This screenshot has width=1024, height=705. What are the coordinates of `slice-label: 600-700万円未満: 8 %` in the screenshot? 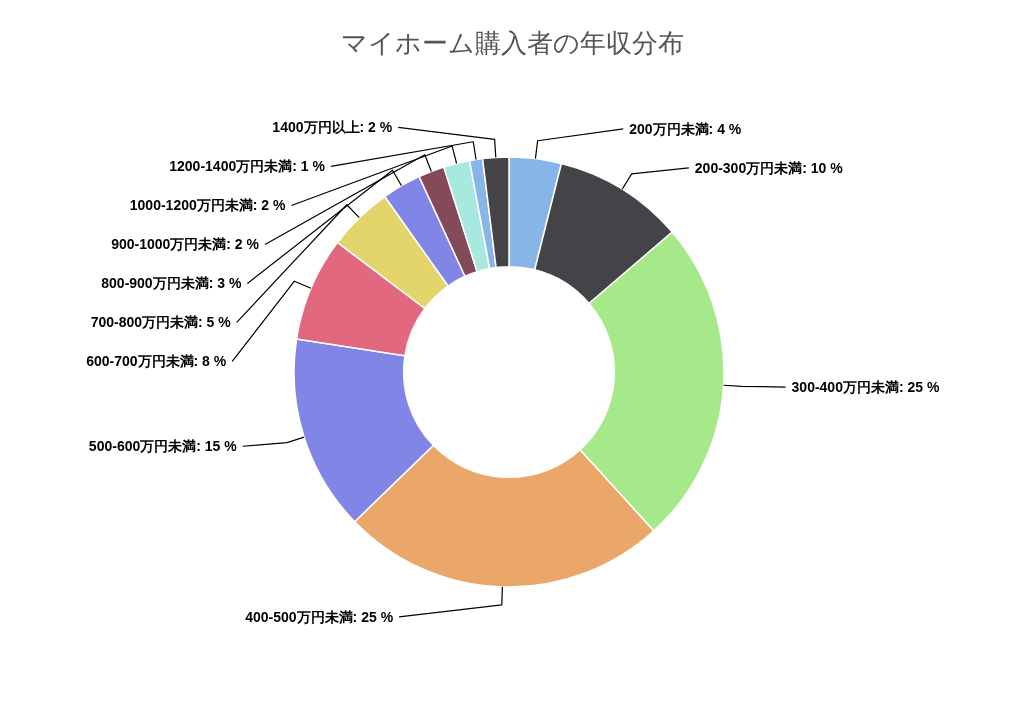 It's located at (156, 361).